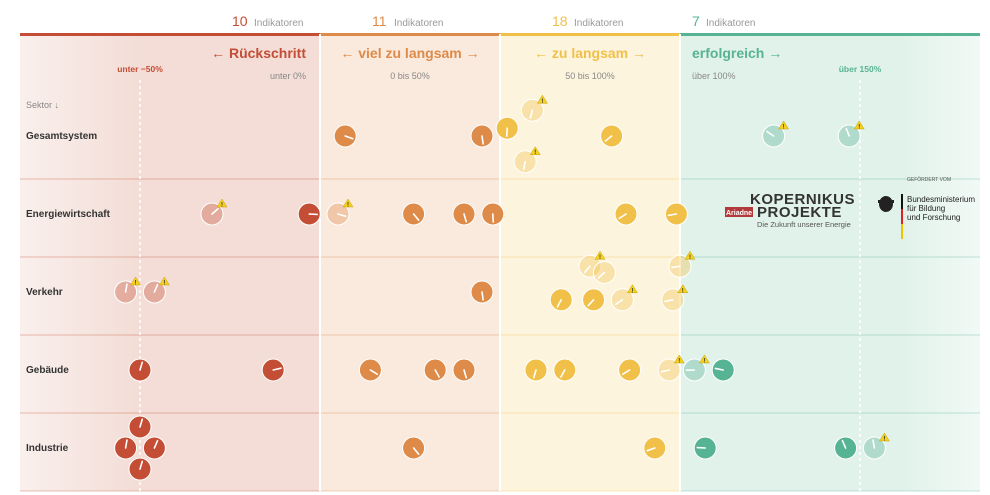  What do you see at coordinates (799, 212) in the screenshot?
I see `kopernikus-line2: PROJEKTE` at bounding box center [799, 212].